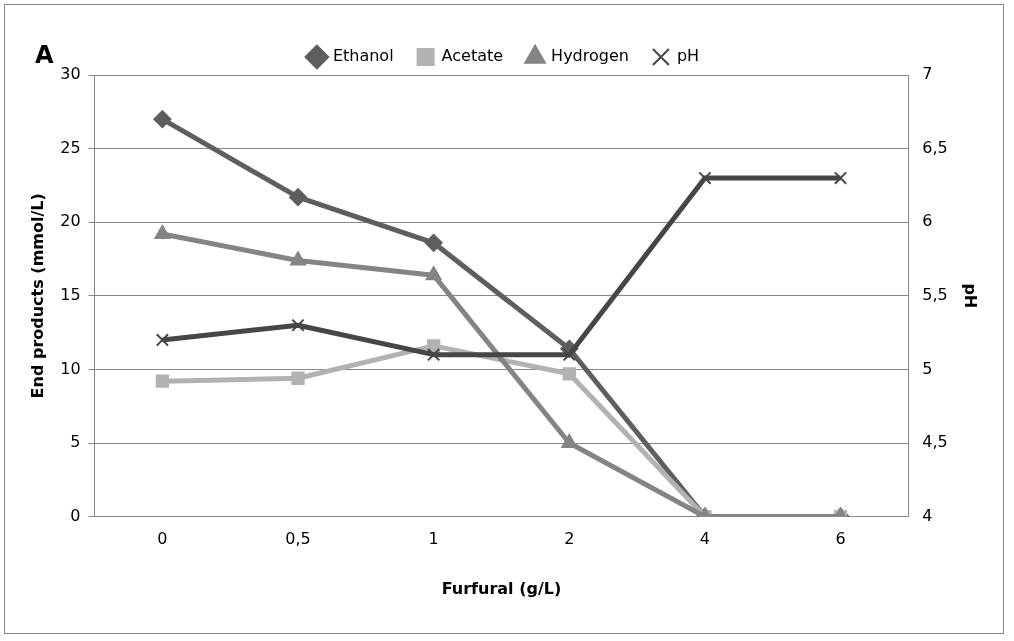 The height and width of the screenshot is (641, 1014). I want to click on x-tick-label: 4, so click(704, 539).